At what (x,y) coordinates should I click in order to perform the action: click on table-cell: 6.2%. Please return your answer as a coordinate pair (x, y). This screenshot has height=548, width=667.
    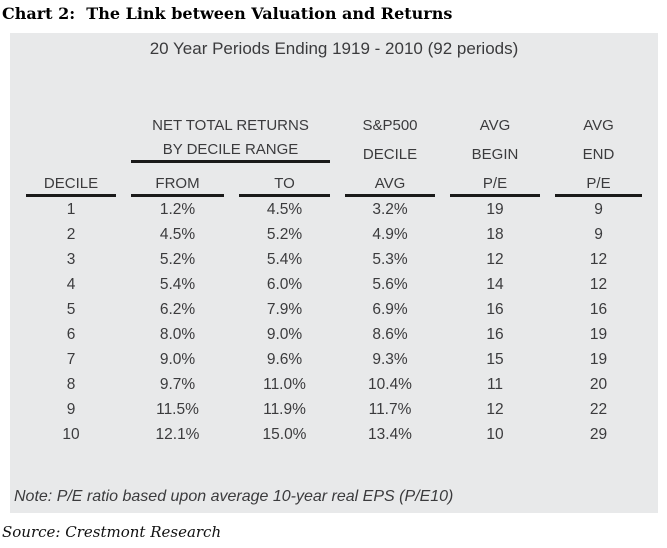
    Looking at the image, I should click on (177, 309).